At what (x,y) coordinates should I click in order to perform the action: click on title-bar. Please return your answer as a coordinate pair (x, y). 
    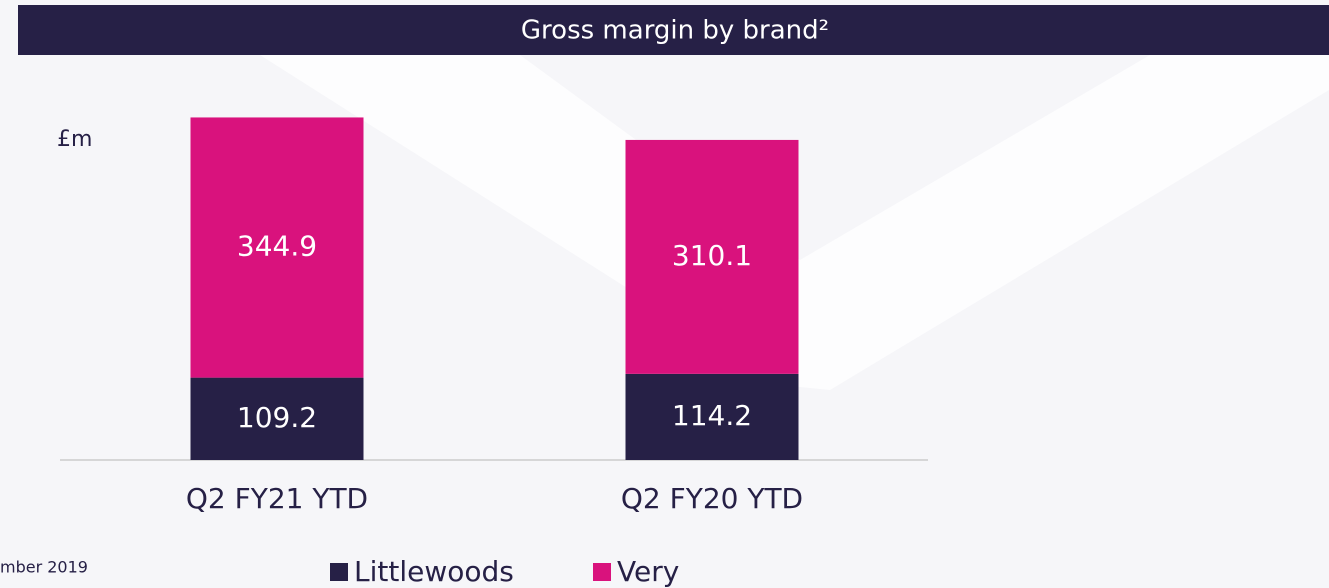
    Looking at the image, I should click on (673, 30).